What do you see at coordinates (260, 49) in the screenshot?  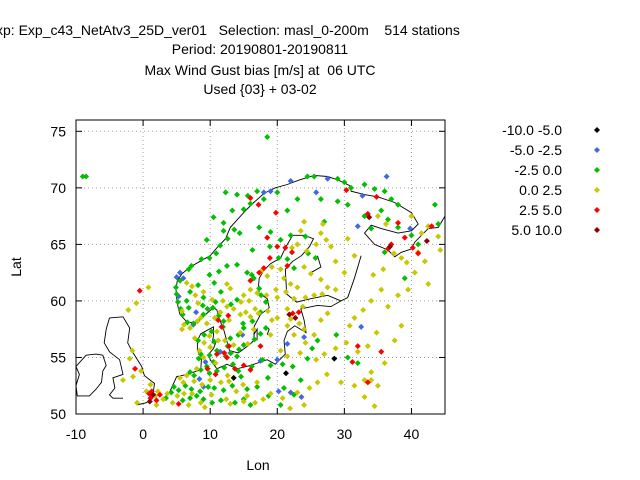 I see `chart-title-line-2: Period: 20190801-20190811` at bounding box center [260, 49].